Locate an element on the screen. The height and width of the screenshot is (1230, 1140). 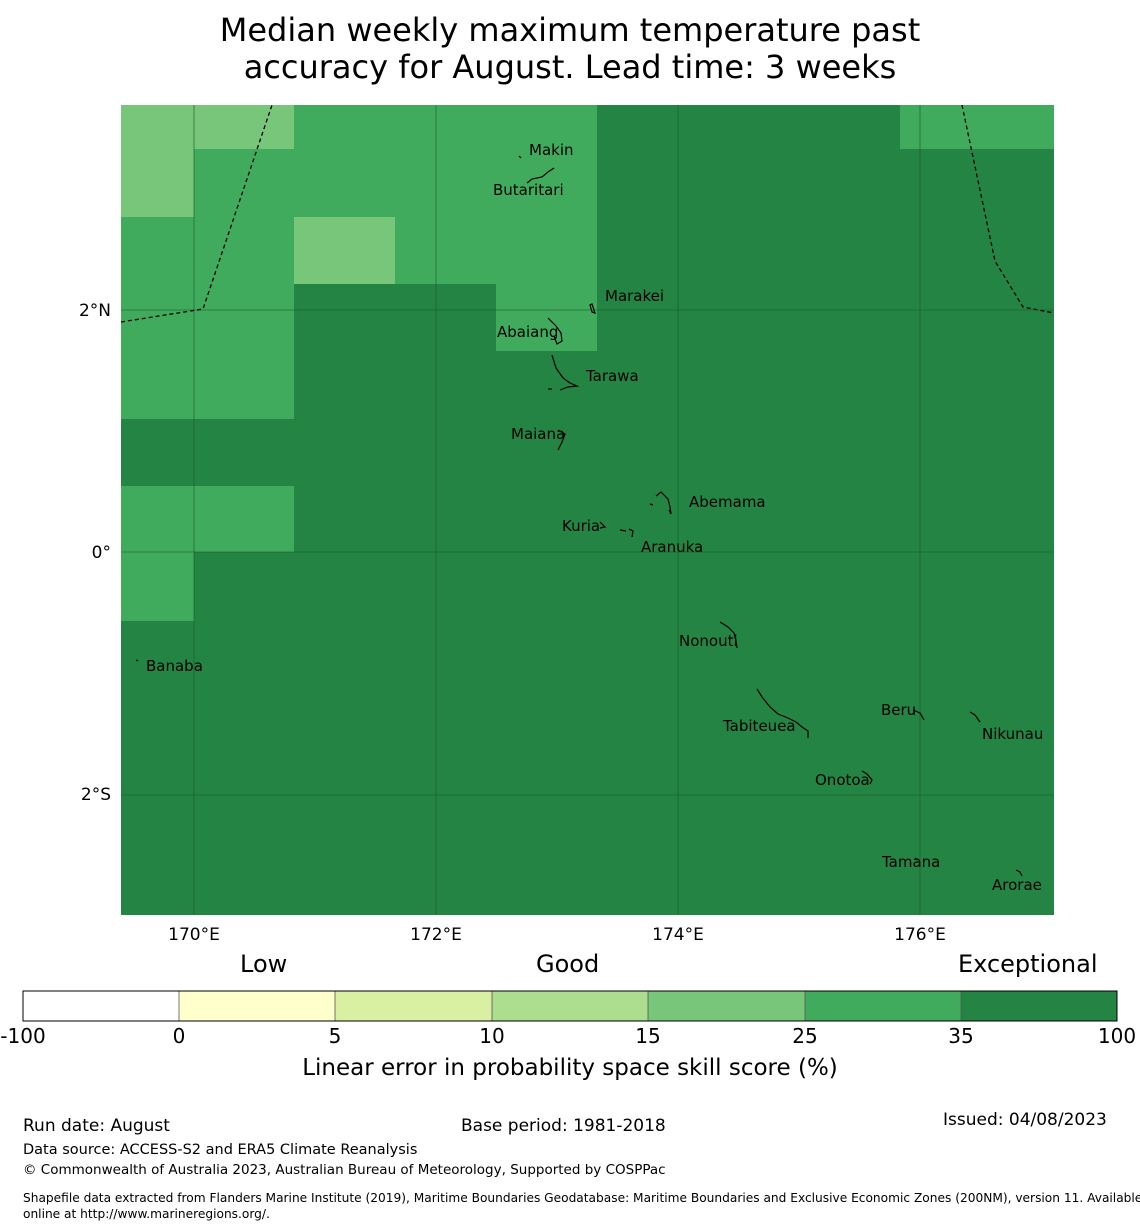
island-shape-butaritari is located at coordinates (540, 175).